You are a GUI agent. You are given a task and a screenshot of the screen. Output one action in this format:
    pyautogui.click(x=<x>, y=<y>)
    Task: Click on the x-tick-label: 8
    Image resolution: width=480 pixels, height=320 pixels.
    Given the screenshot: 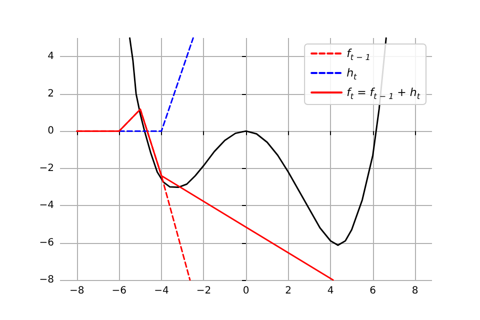 What is the action you would take?
    pyautogui.click(x=415, y=291)
    